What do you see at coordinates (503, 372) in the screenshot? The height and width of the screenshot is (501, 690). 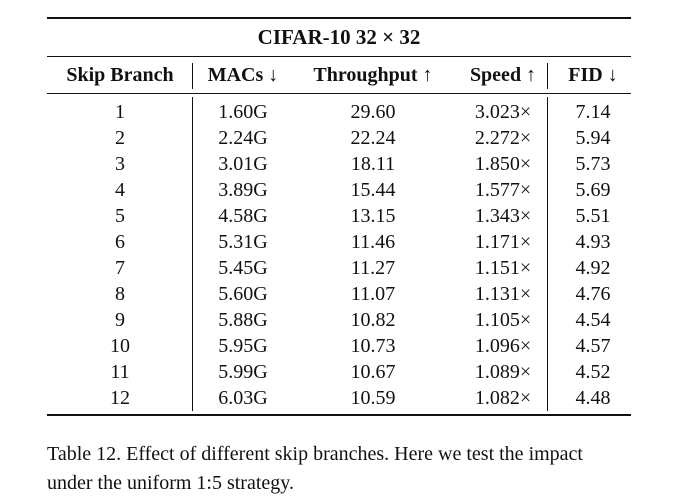 I see `cell-speed: 1.089×` at bounding box center [503, 372].